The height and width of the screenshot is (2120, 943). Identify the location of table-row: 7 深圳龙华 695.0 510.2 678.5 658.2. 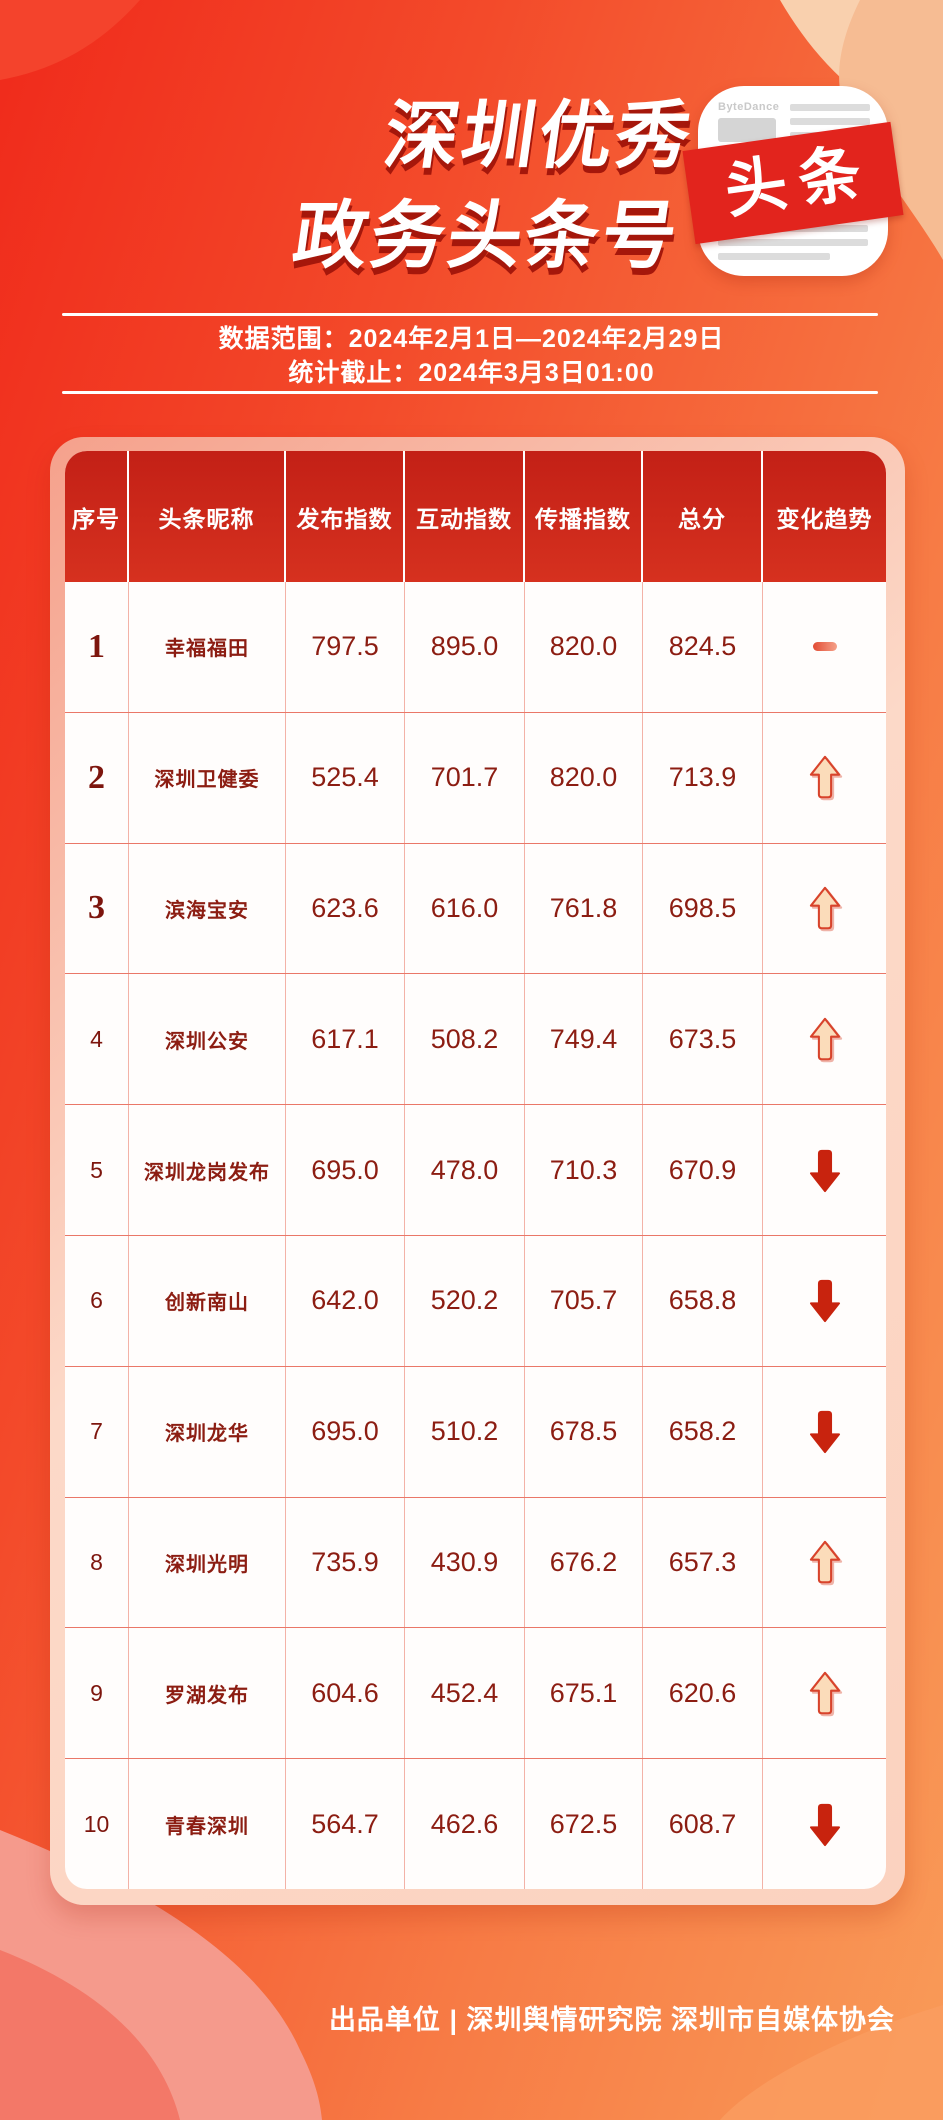
(475, 1431).